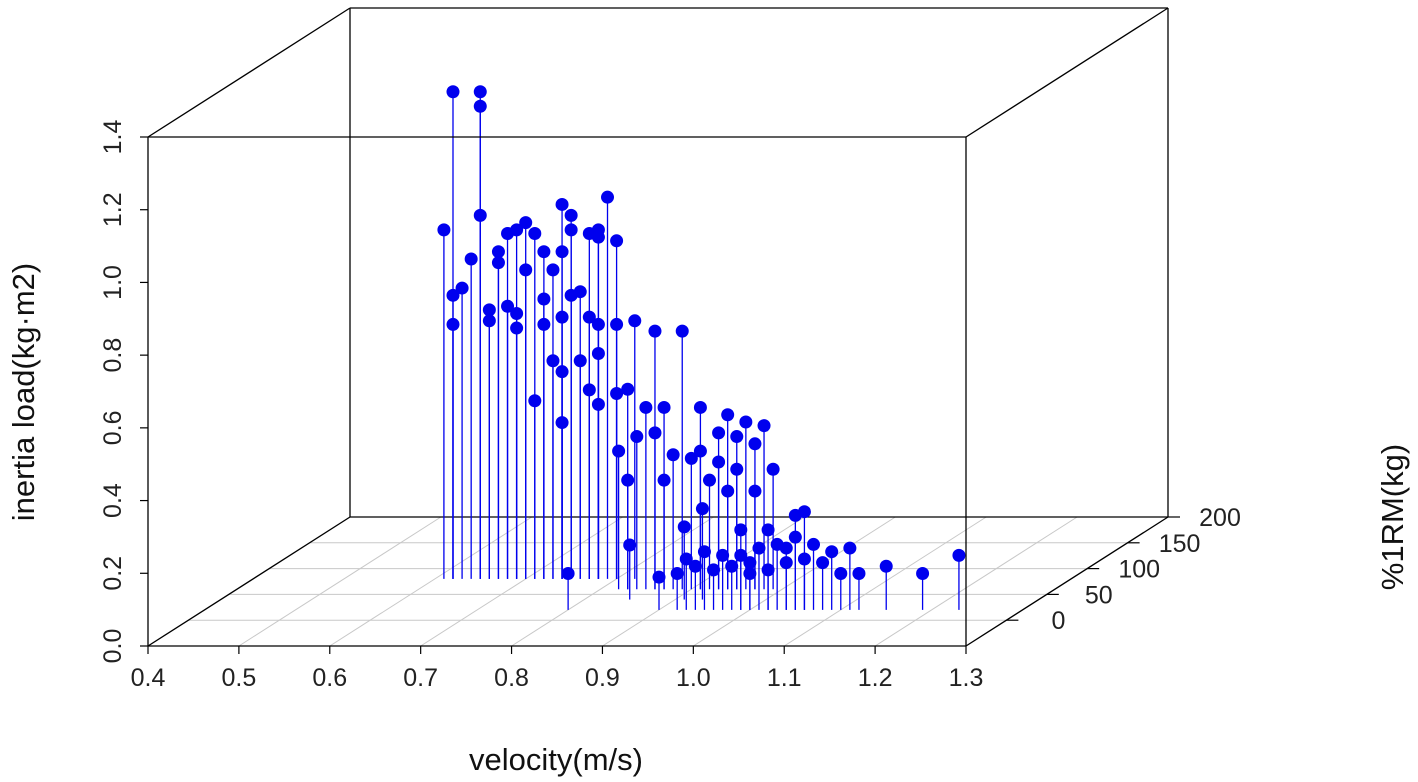 The image size is (1418, 782). I want to click on x-tick-label: 1.0, so click(693, 678).